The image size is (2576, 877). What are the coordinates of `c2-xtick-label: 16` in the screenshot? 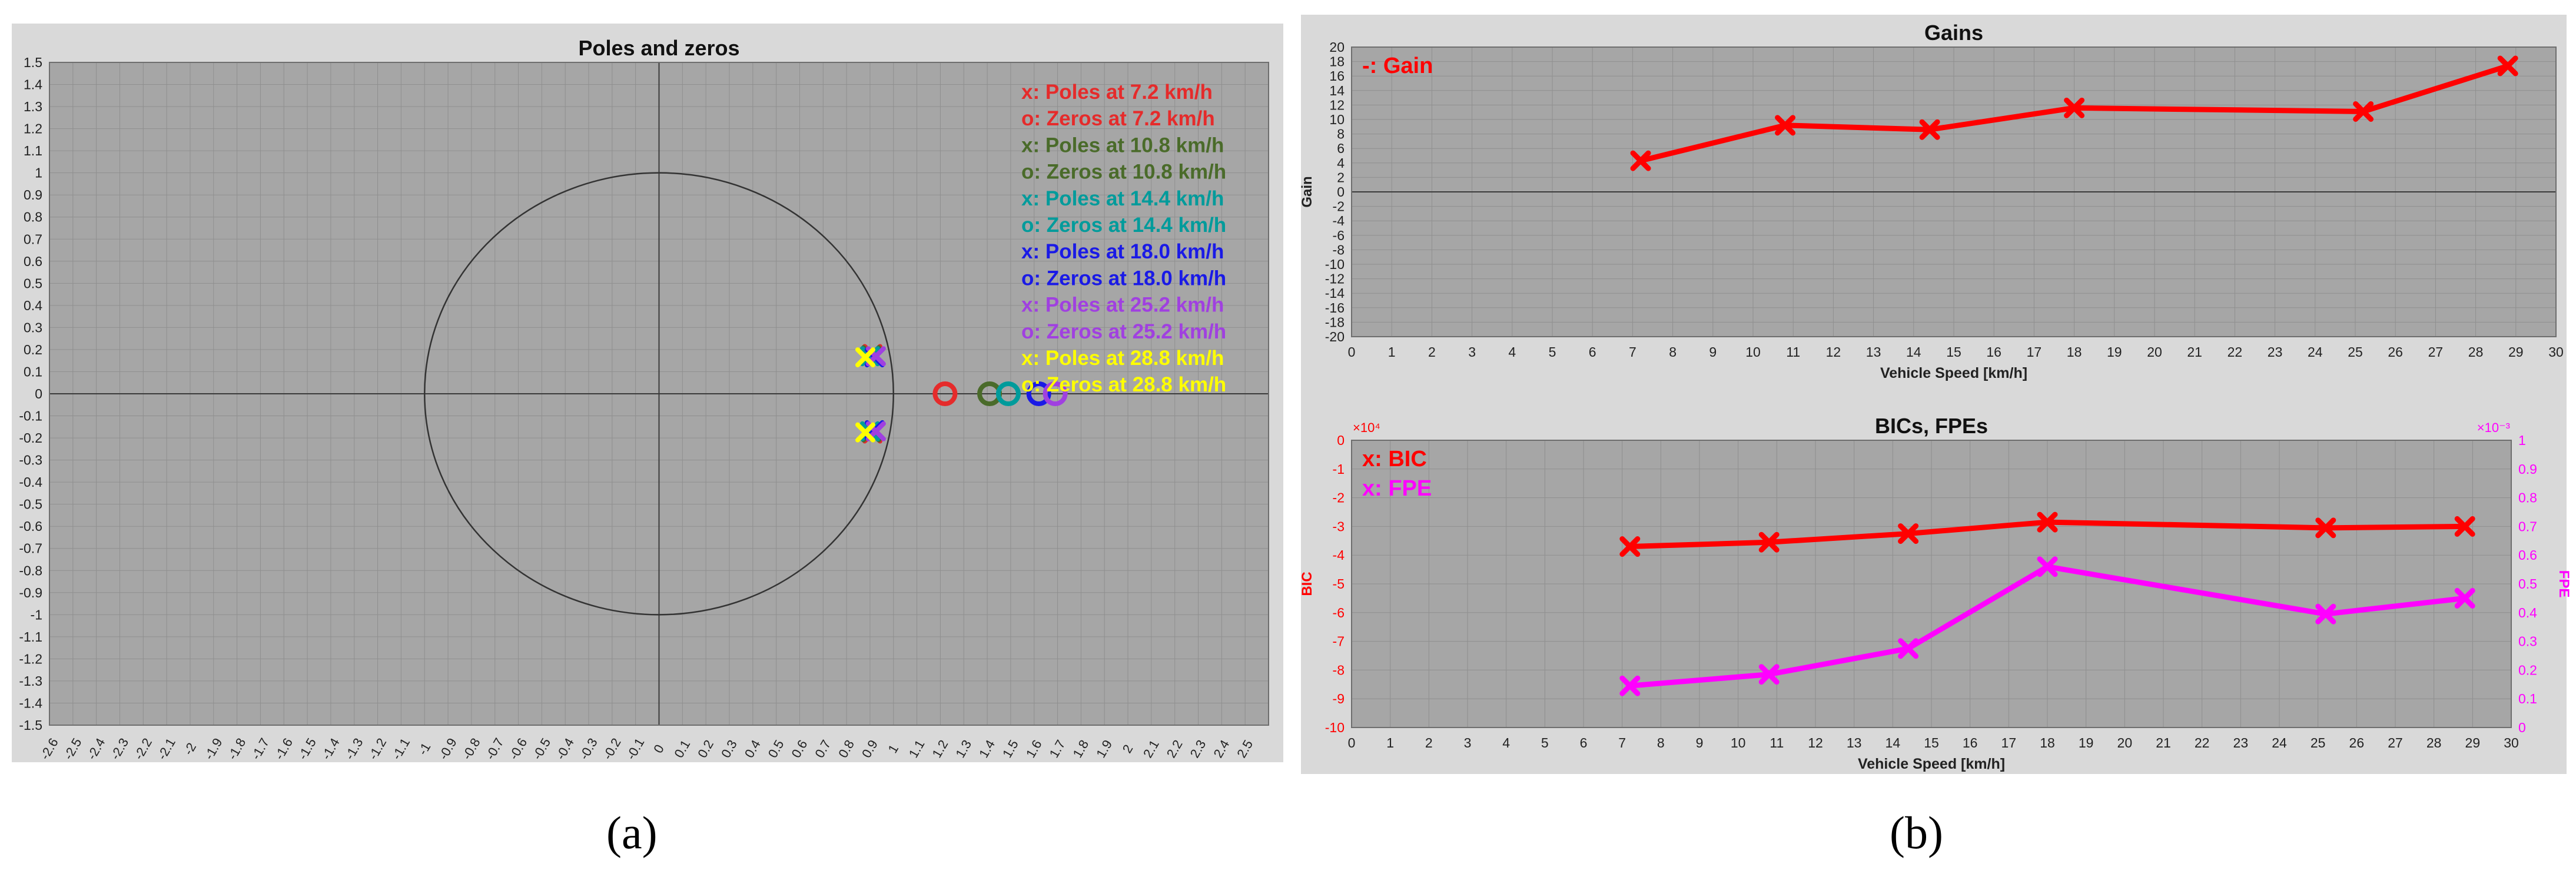 It's located at (1970, 742).